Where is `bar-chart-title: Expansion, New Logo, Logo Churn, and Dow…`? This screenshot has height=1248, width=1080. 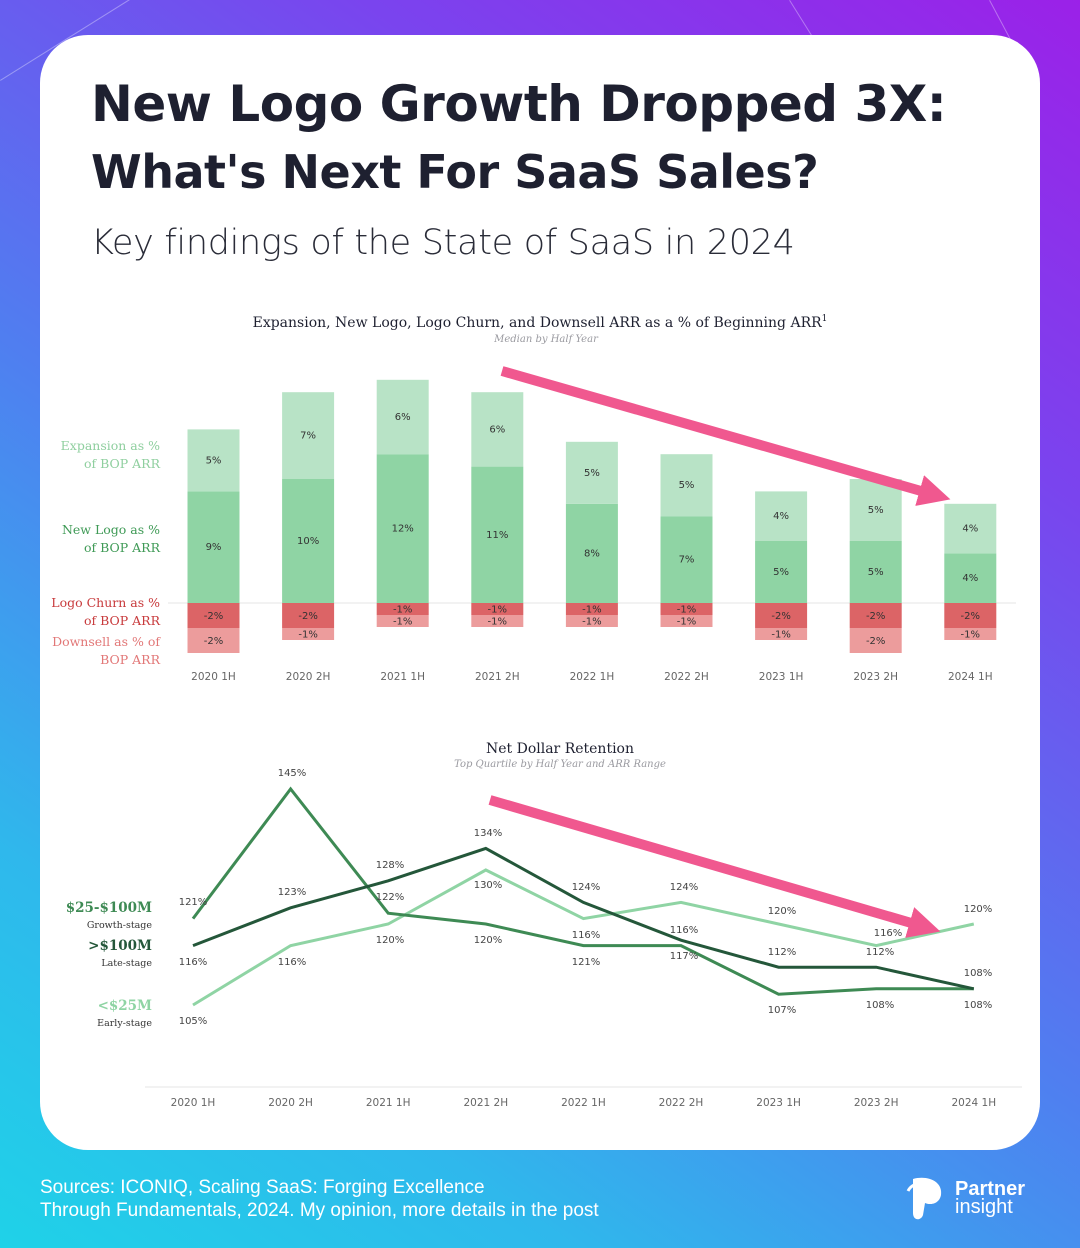 bar-chart-title: Expansion, New Logo, Logo Churn, and Dow… is located at coordinates (540, 322).